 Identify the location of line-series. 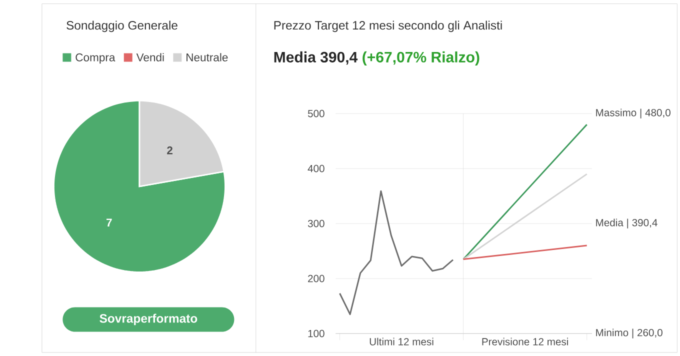
(396, 252).